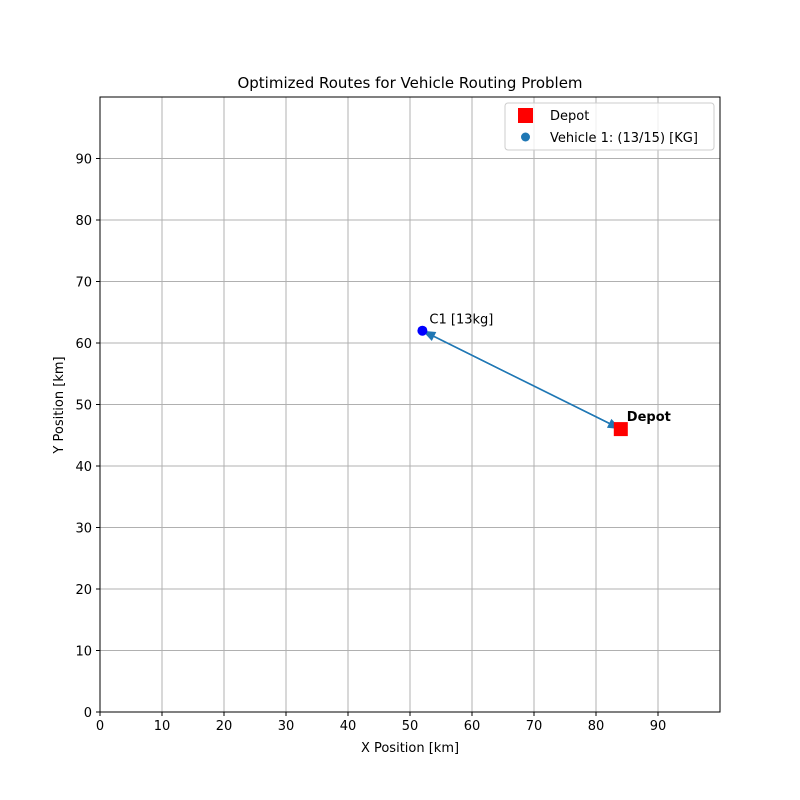 This screenshot has width=800, height=800. What do you see at coordinates (224, 726) in the screenshot?
I see `x-tick-label: 20` at bounding box center [224, 726].